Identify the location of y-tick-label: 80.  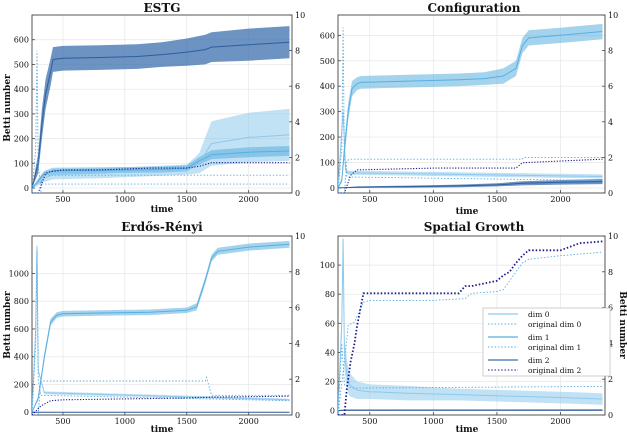
(330, 294).